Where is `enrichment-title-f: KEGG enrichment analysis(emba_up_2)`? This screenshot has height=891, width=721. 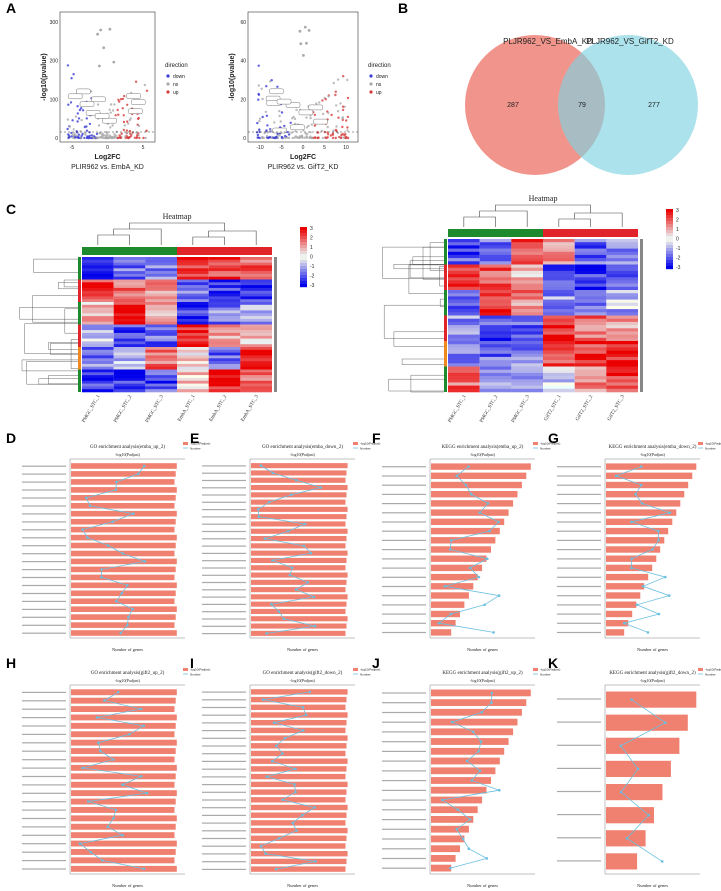 enrichment-title-f: KEGG enrichment analysis(emba_up_2) is located at coordinates (483, 447).